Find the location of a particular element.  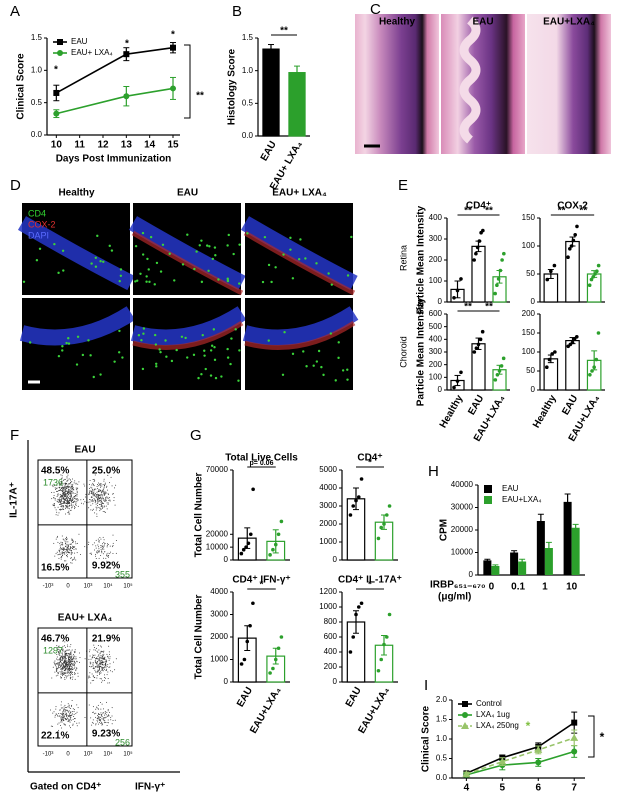

quadrant-percent: 16.5% is located at coordinates (55, 568).